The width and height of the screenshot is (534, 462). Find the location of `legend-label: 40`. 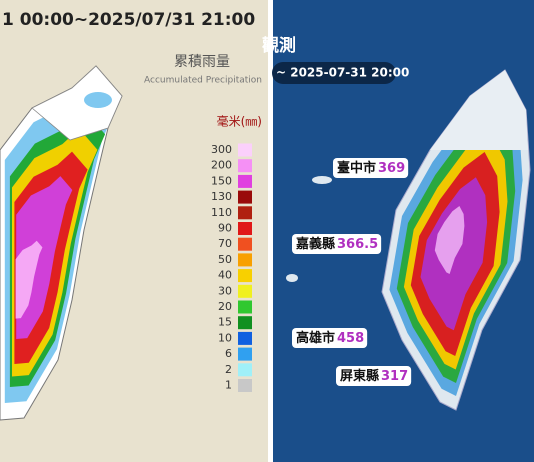

legend-label: 40 is located at coordinates (225, 275).